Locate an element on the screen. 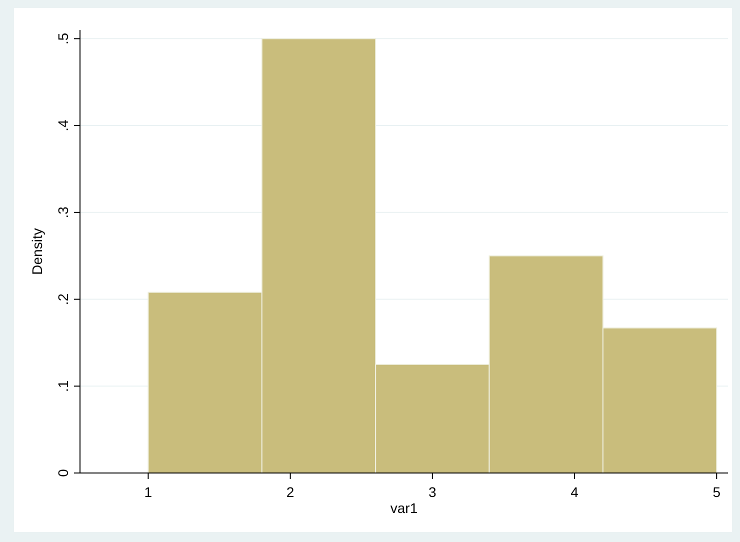 The height and width of the screenshot is (542, 740). y-tick-label: .1 is located at coordinates (63, 386).